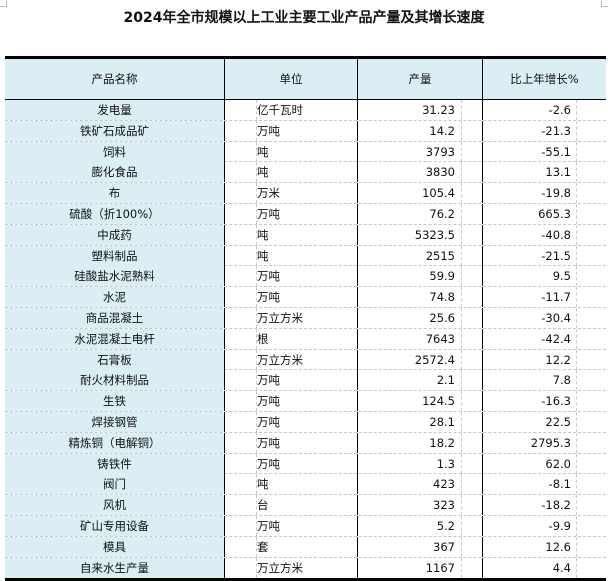 This screenshot has width=608, height=581. I want to click on table-header-row: 产品名称 单位 产量 比上年增长%, so click(305, 79).